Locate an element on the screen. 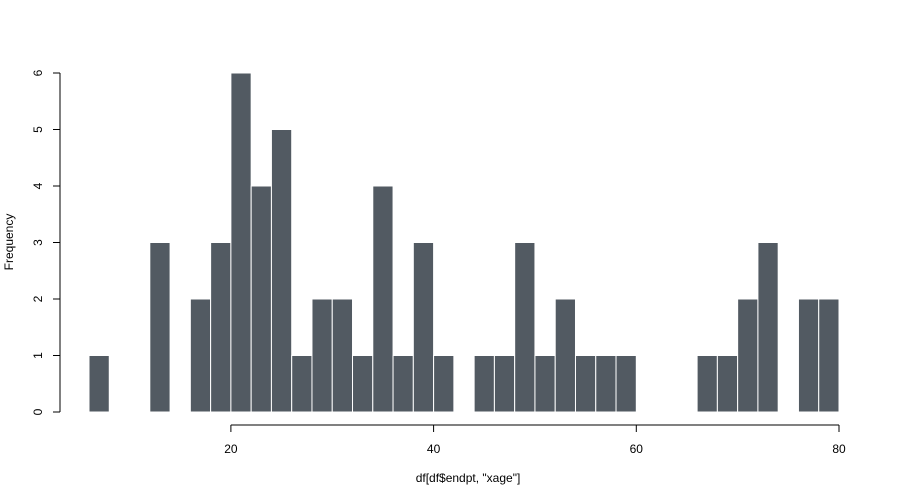 The image size is (900, 500). y-axis: 0 1 2 3 4 5 6 is located at coordinates (46, 242).